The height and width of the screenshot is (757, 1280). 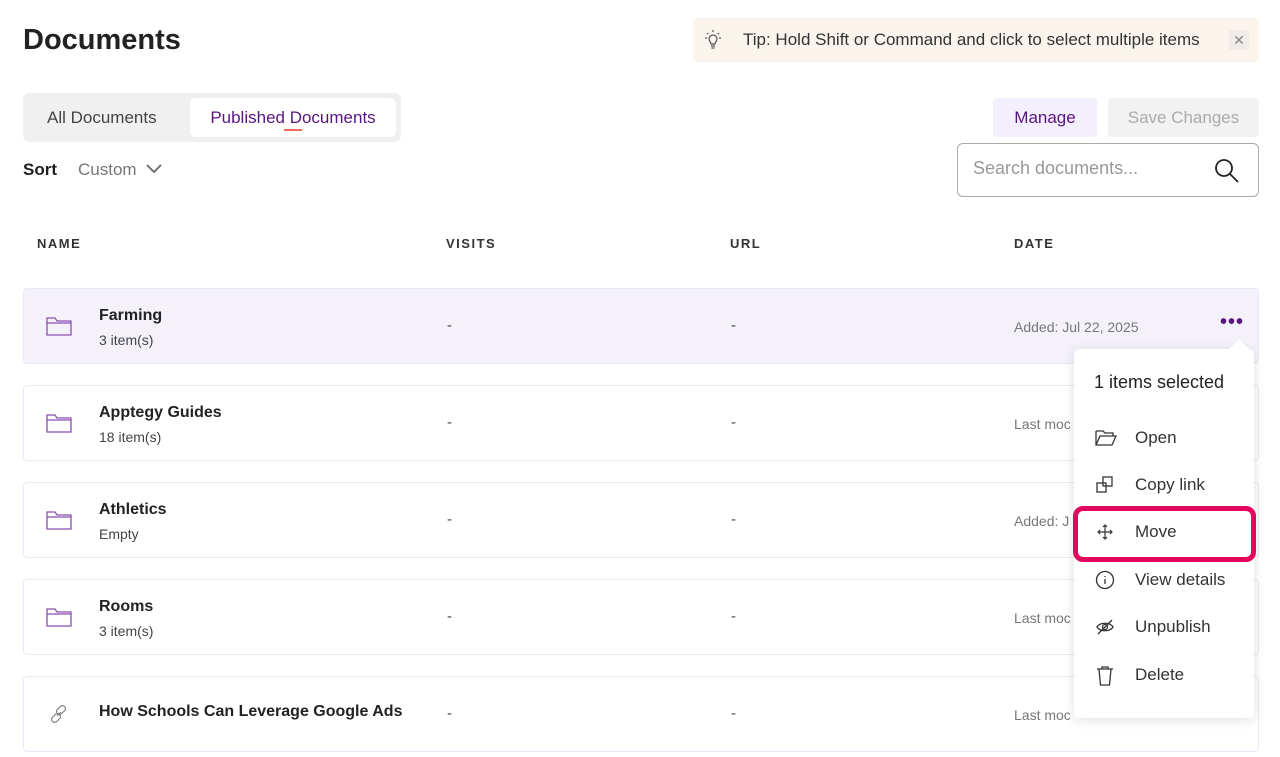 I want to click on trash-icon, so click(x=1105, y=675).